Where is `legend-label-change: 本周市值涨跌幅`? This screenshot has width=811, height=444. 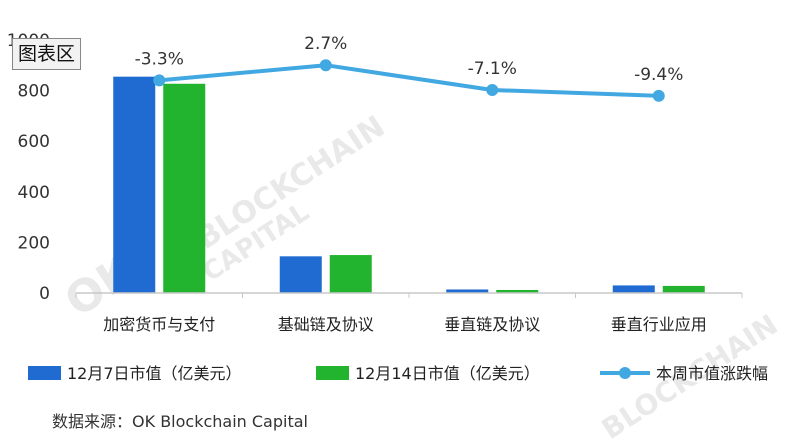
legend-label-change: 本周市值涨跌幅 is located at coordinates (712, 373).